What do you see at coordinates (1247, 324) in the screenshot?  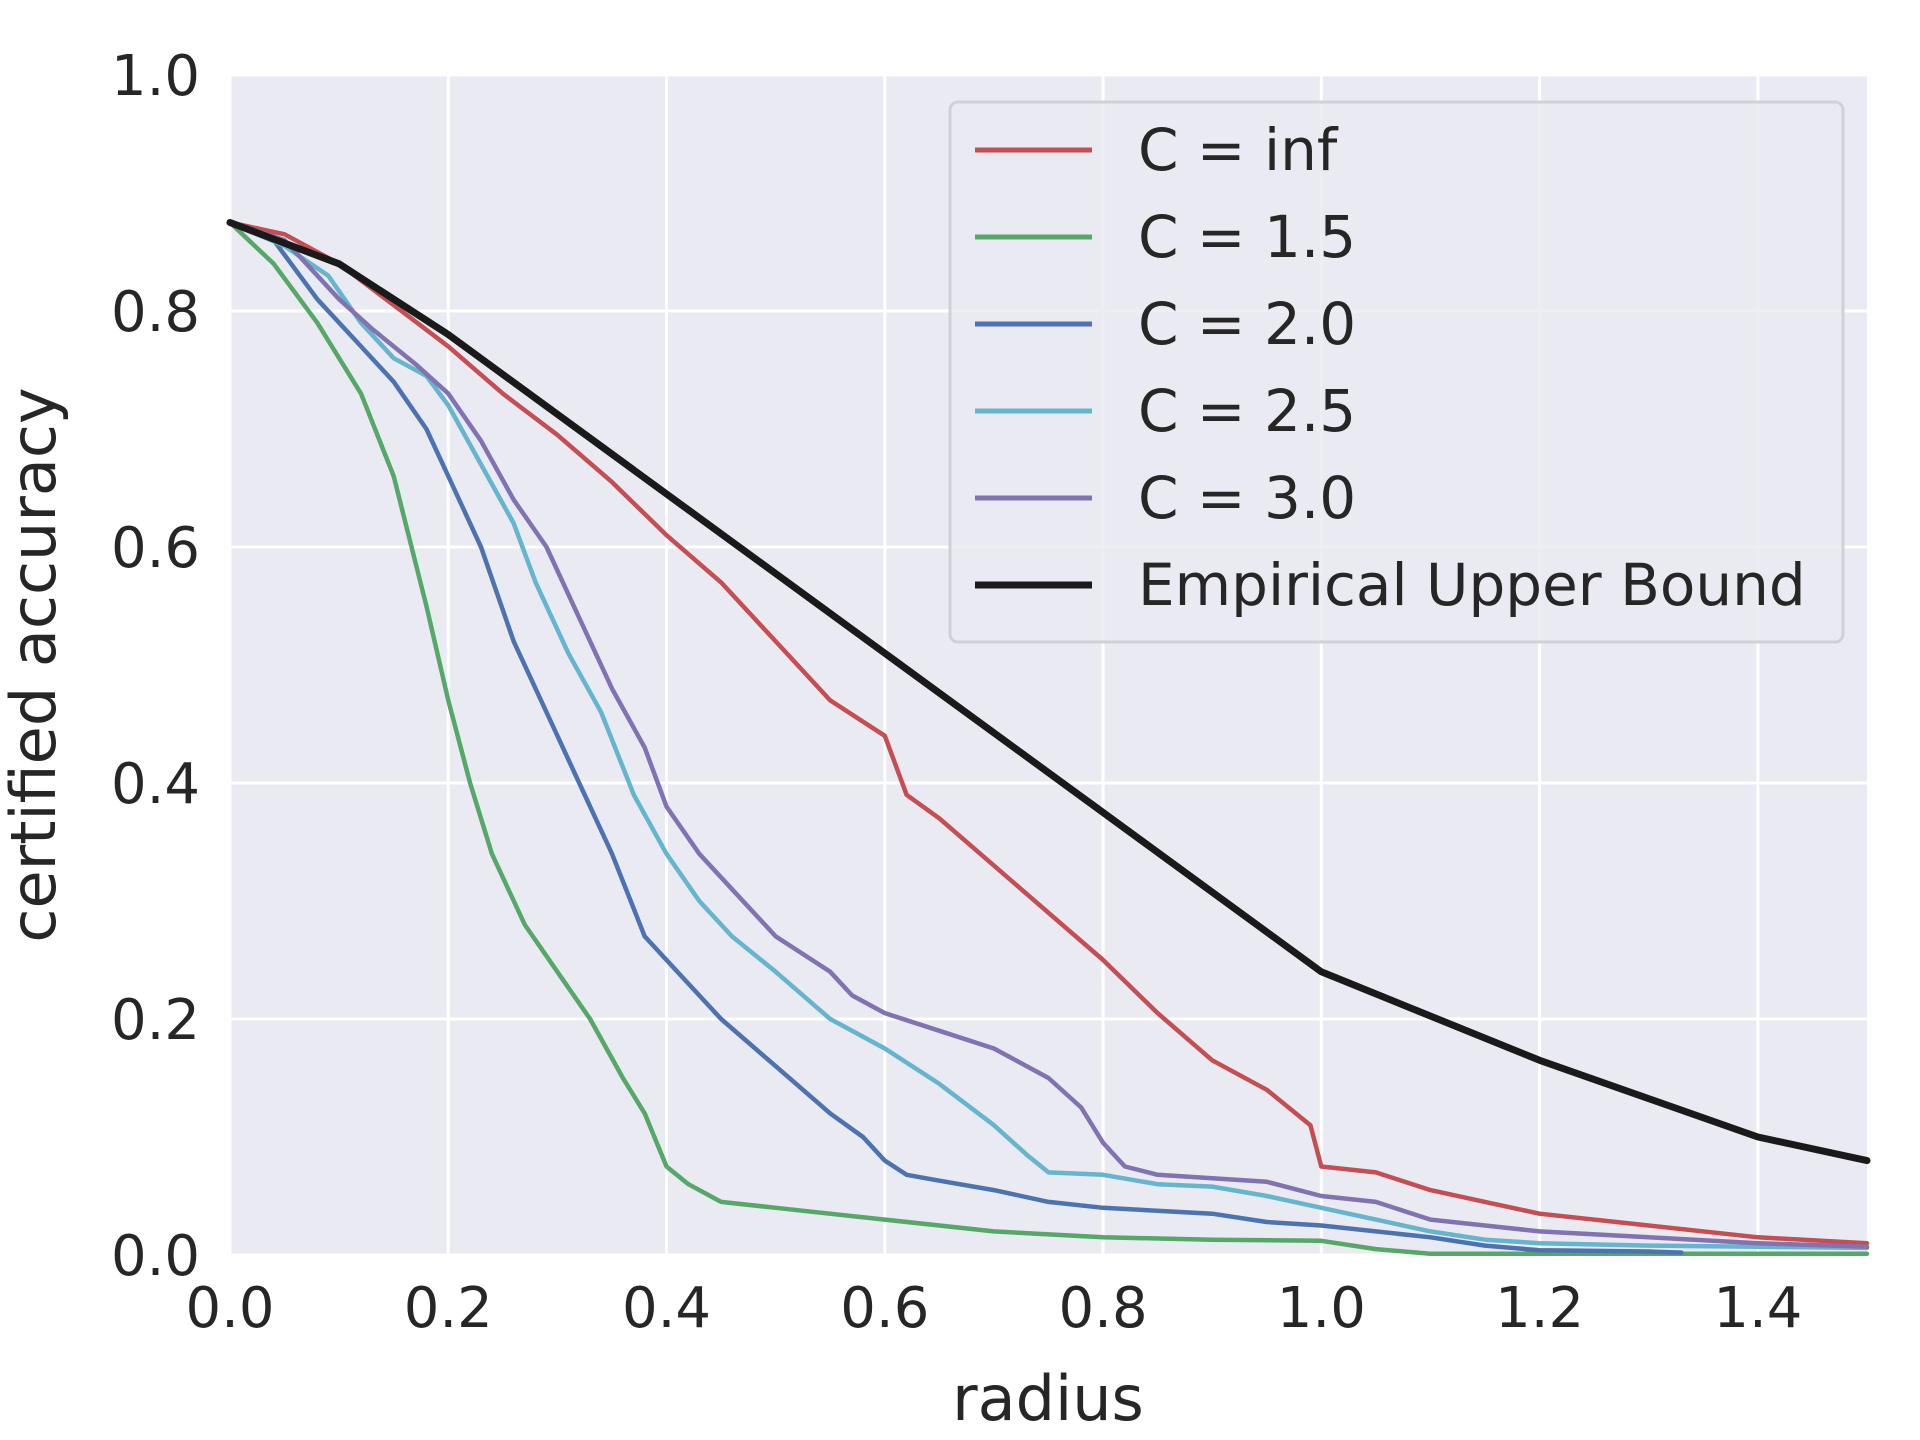 I see `legend-label: C = 2.0` at bounding box center [1247, 324].